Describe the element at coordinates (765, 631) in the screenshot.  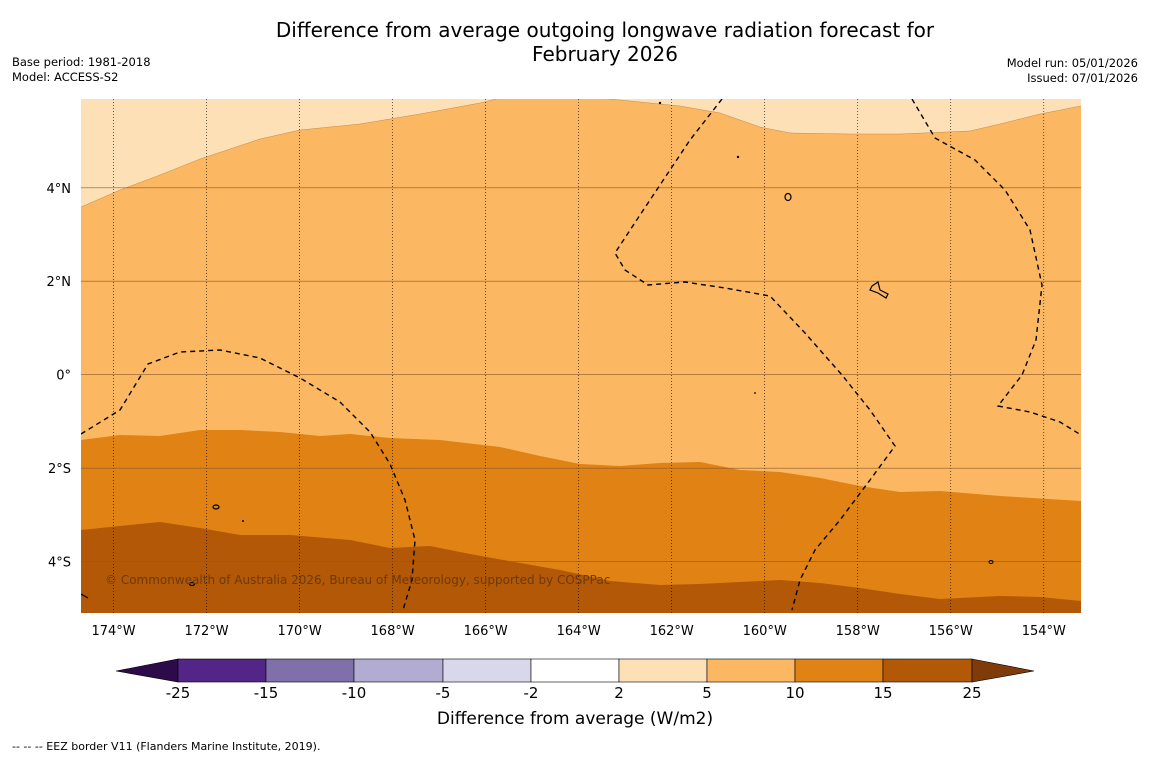
I see `lon-tick-label: 160°W` at that location.